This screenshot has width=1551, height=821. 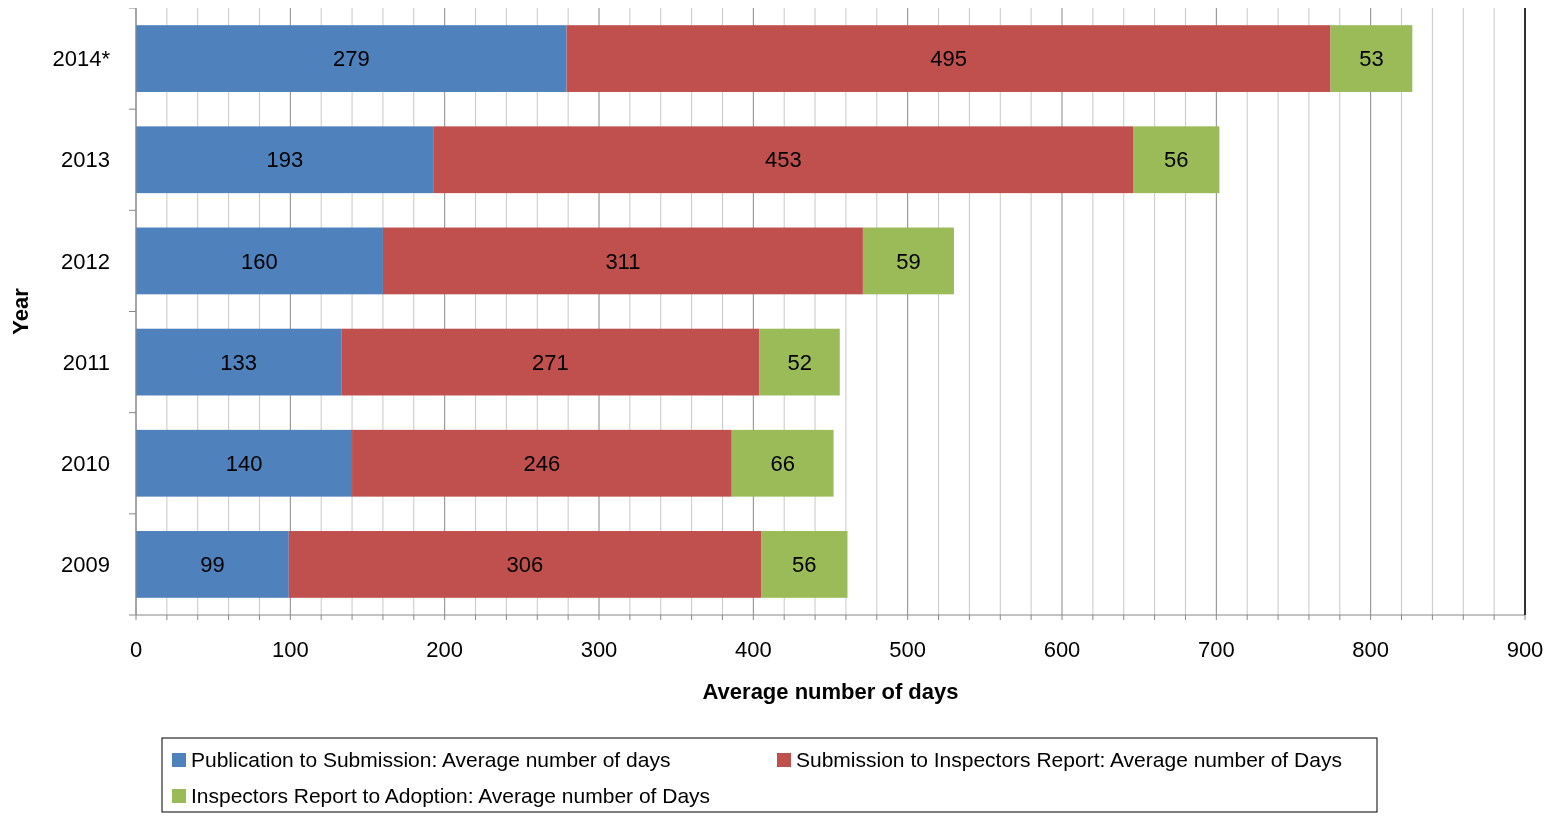 What do you see at coordinates (81, 59) in the screenshot?
I see `y-tick-label: 2014*` at bounding box center [81, 59].